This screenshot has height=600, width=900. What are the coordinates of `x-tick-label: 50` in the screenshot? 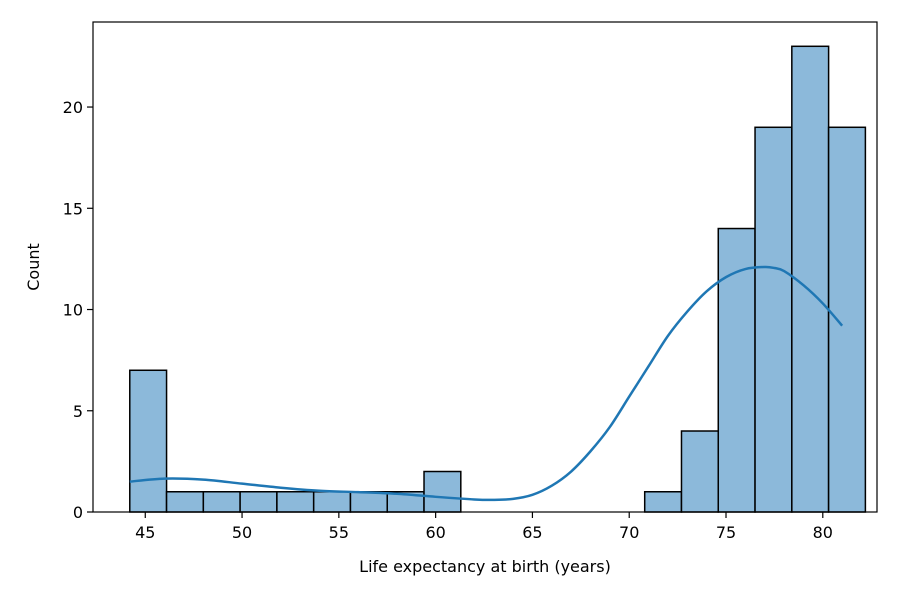 It's located at (242, 532).